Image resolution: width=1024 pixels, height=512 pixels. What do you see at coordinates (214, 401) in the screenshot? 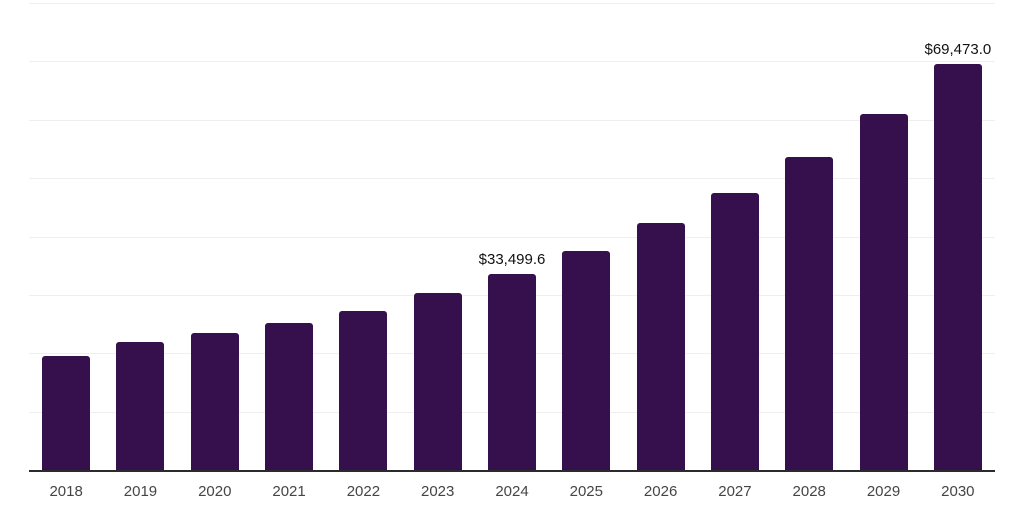
I see `bar-2020` at bounding box center [214, 401].